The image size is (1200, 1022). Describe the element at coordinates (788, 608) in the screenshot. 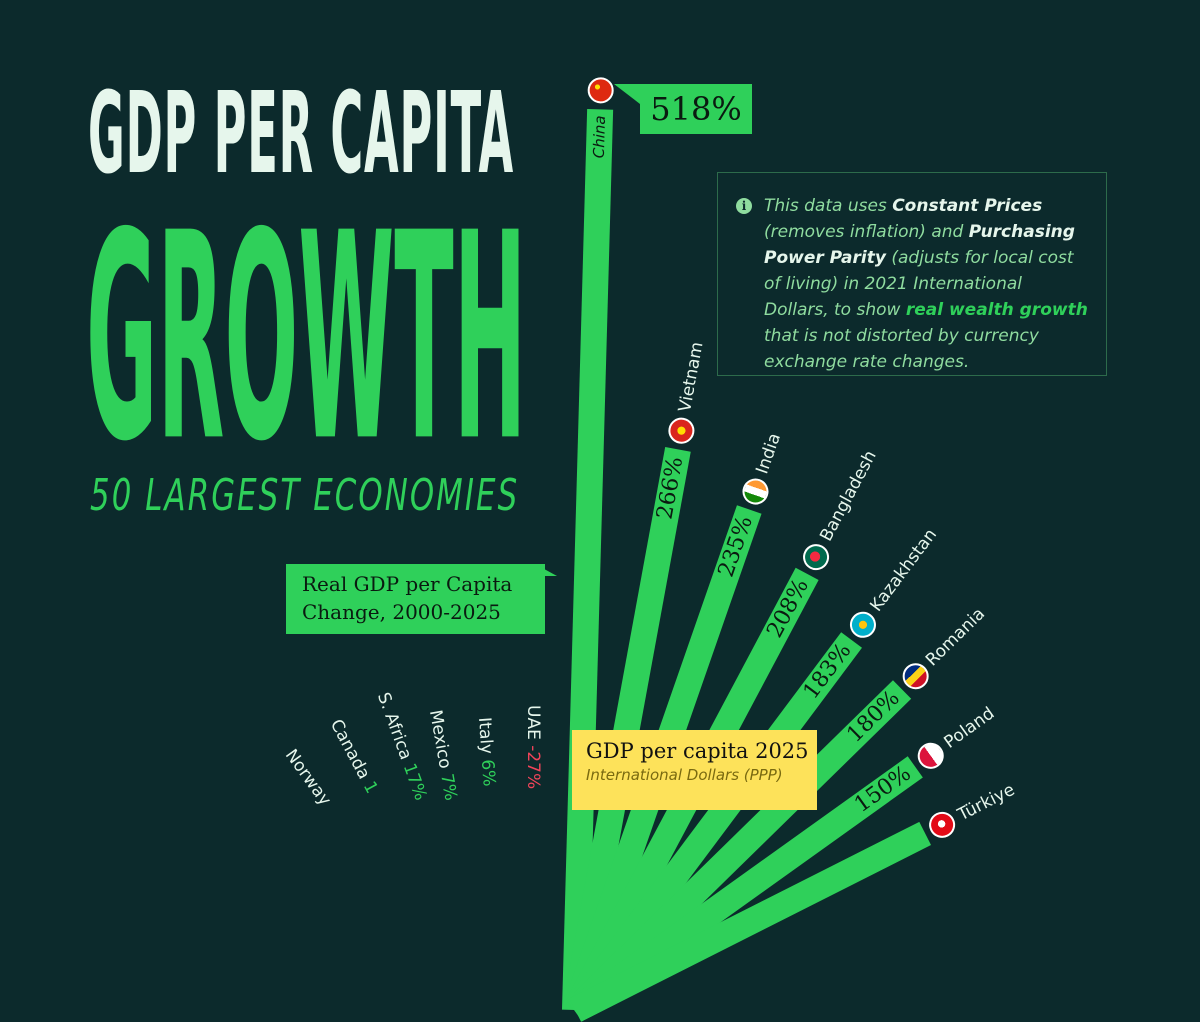

I see `bar-value-label: 208%` at that location.